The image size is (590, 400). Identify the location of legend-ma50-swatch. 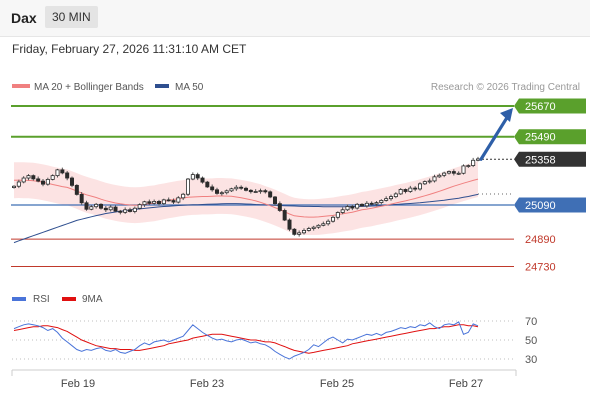
(162, 86).